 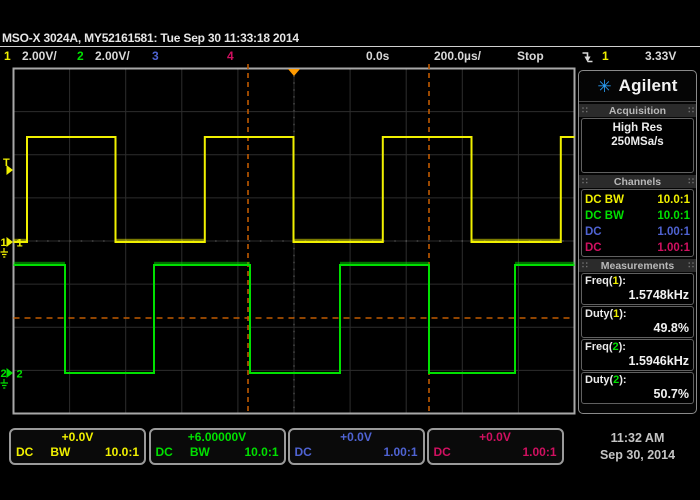 I want to click on ch1-probe: 10.0:1, so click(x=673, y=200).